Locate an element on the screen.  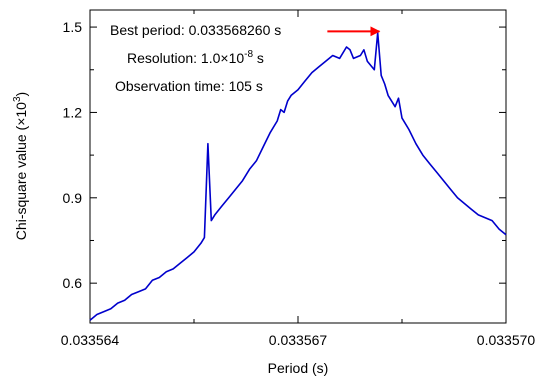
y-tick-label: 0.9 is located at coordinates (73, 198).